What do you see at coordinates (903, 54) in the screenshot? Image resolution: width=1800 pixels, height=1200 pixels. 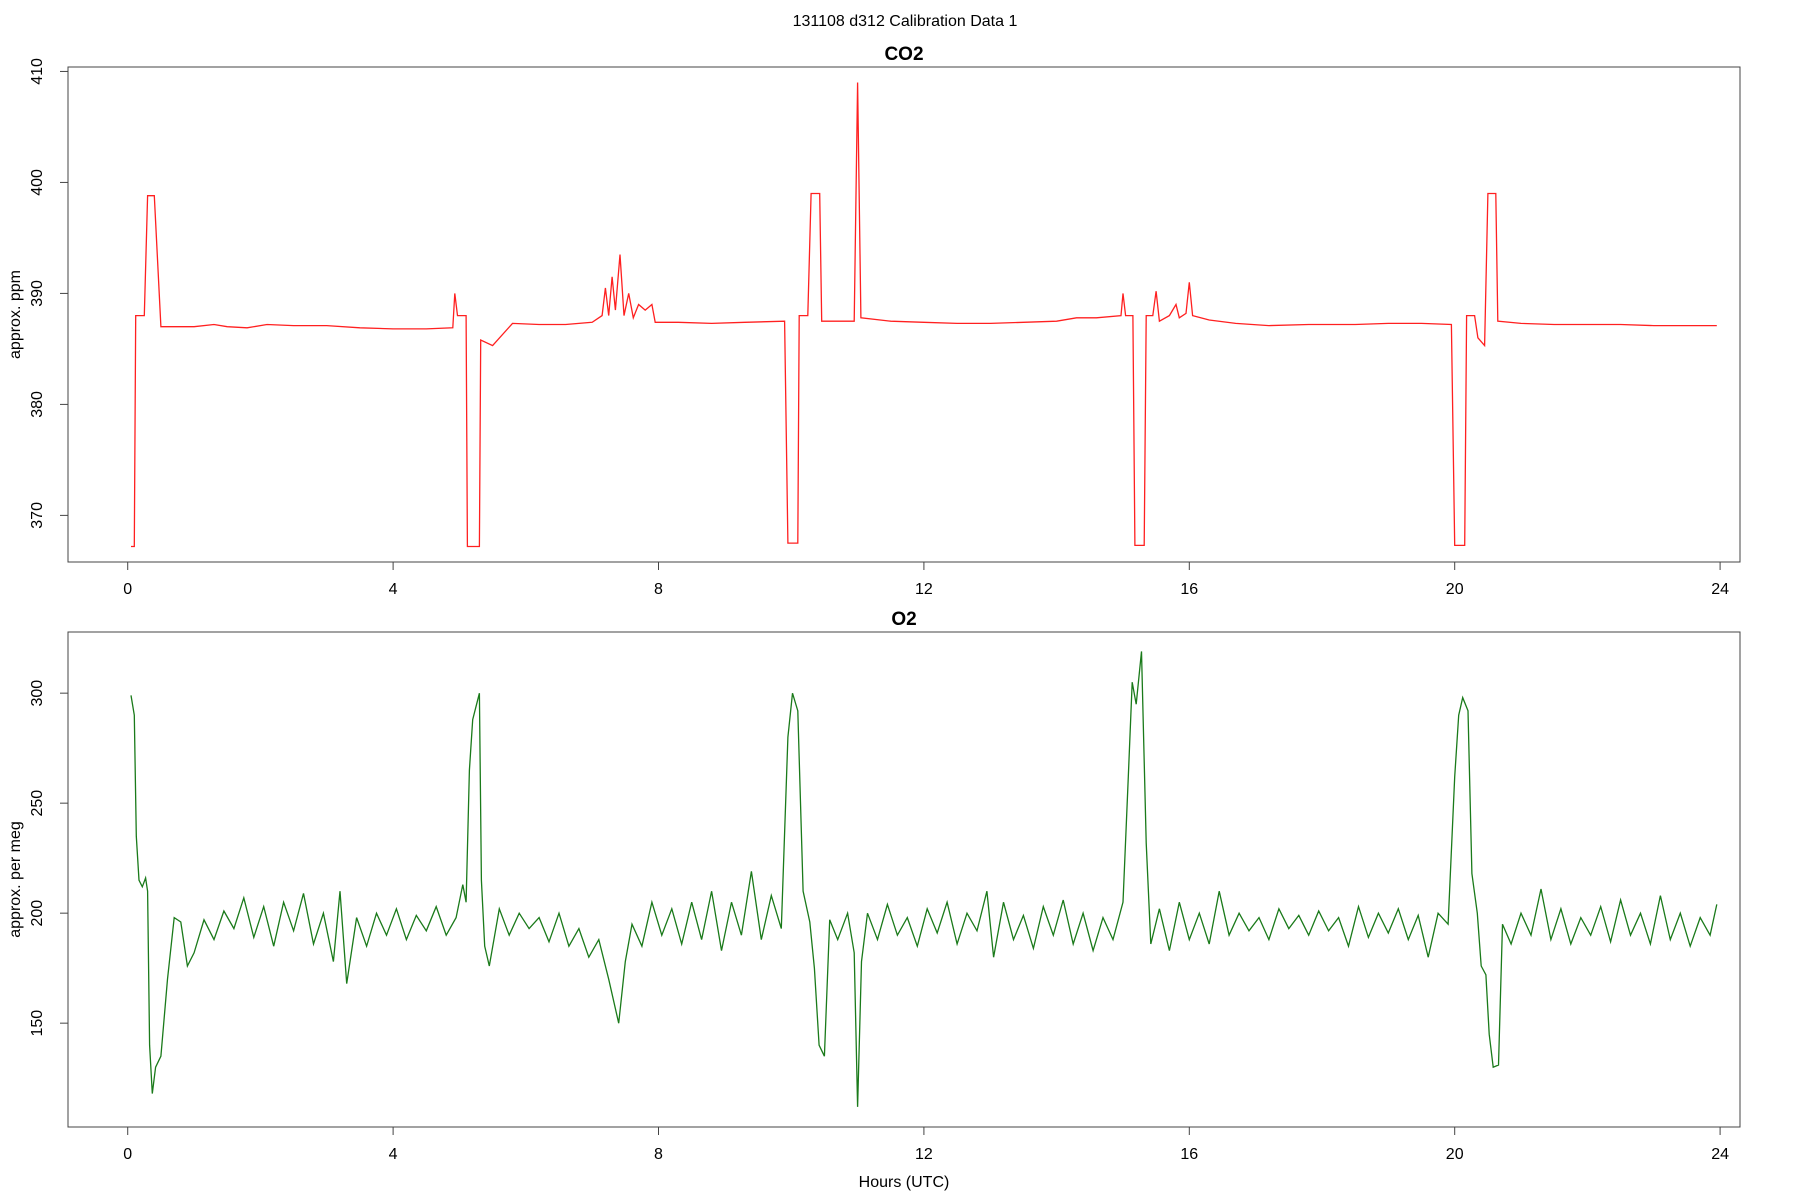 I see `chart-title: CO2` at bounding box center [903, 54].